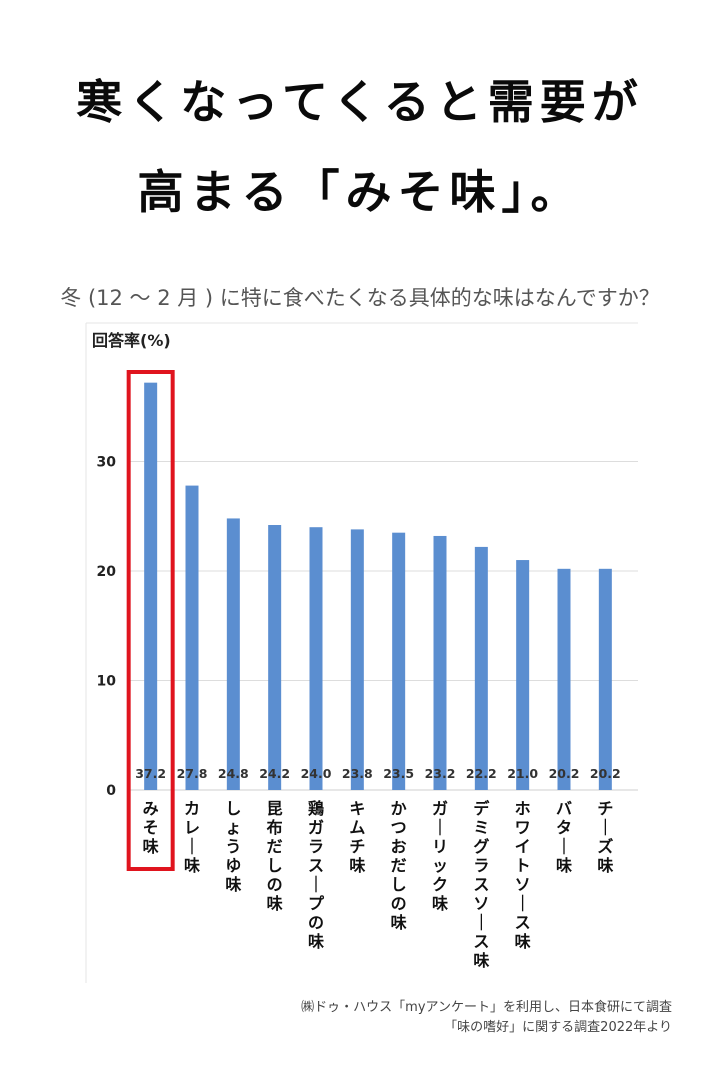  I want to click on survey-question: 冬 (12 〜 2 月 ) に特に食べたくなる具体的な味はなんですか？, so click(360, 298).